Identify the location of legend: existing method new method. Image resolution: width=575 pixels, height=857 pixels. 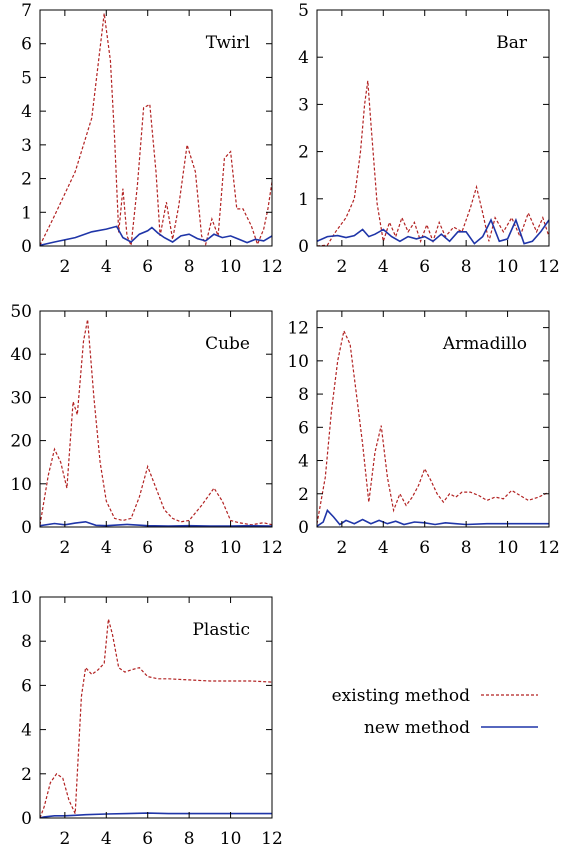
(435, 712).